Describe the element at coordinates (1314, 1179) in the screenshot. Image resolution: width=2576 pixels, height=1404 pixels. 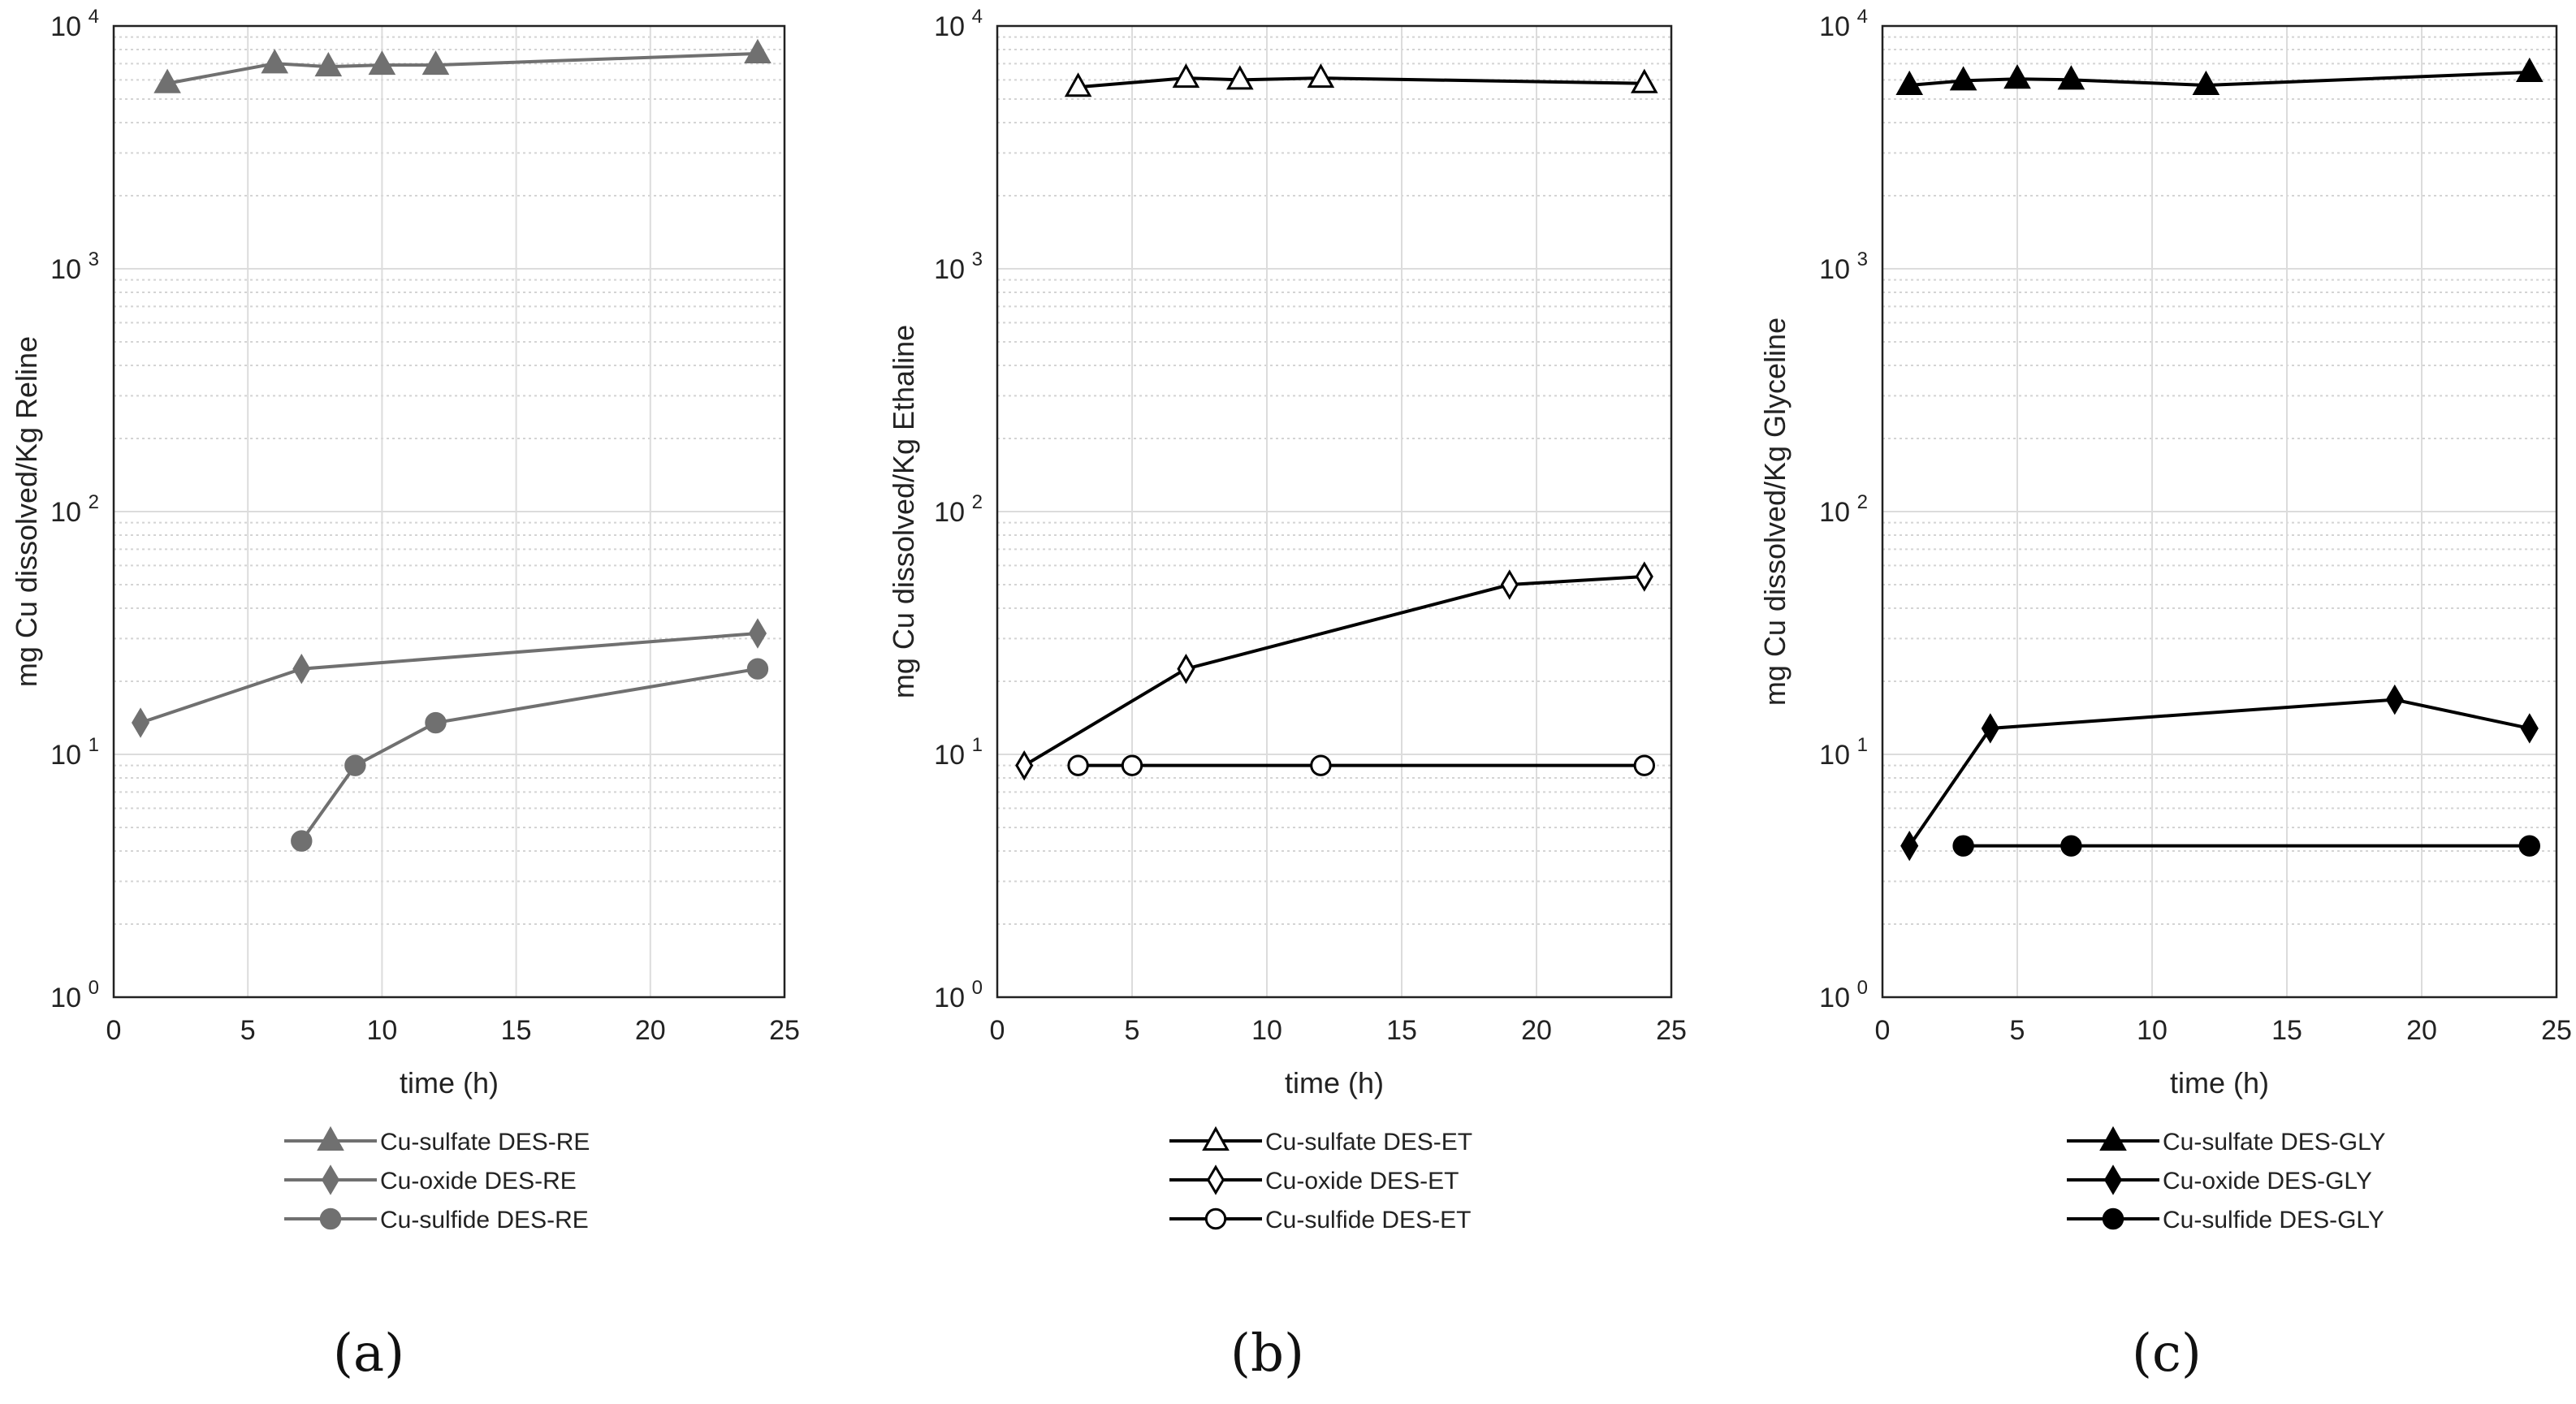
I see `legend-entry: Cu-oxide DES-ET` at that location.